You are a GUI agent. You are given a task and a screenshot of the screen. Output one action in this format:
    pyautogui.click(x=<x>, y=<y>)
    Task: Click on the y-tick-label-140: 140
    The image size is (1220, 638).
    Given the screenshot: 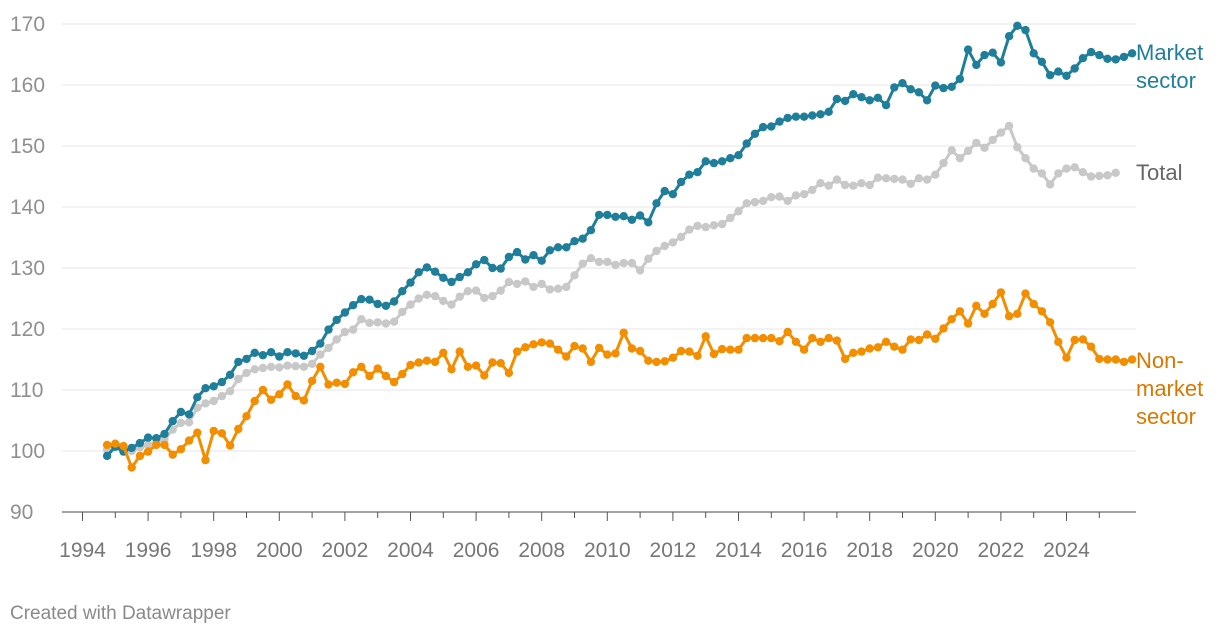 What is the action you would take?
    pyautogui.click(x=27, y=207)
    